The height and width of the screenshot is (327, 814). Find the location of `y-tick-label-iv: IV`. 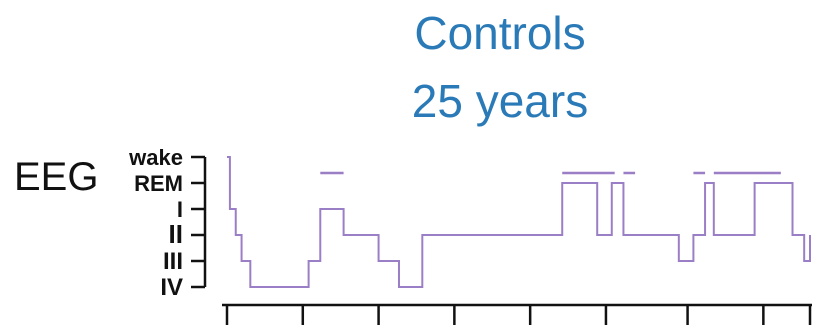

y-tick-label-iv: IV is located at coordinates (171, 287).